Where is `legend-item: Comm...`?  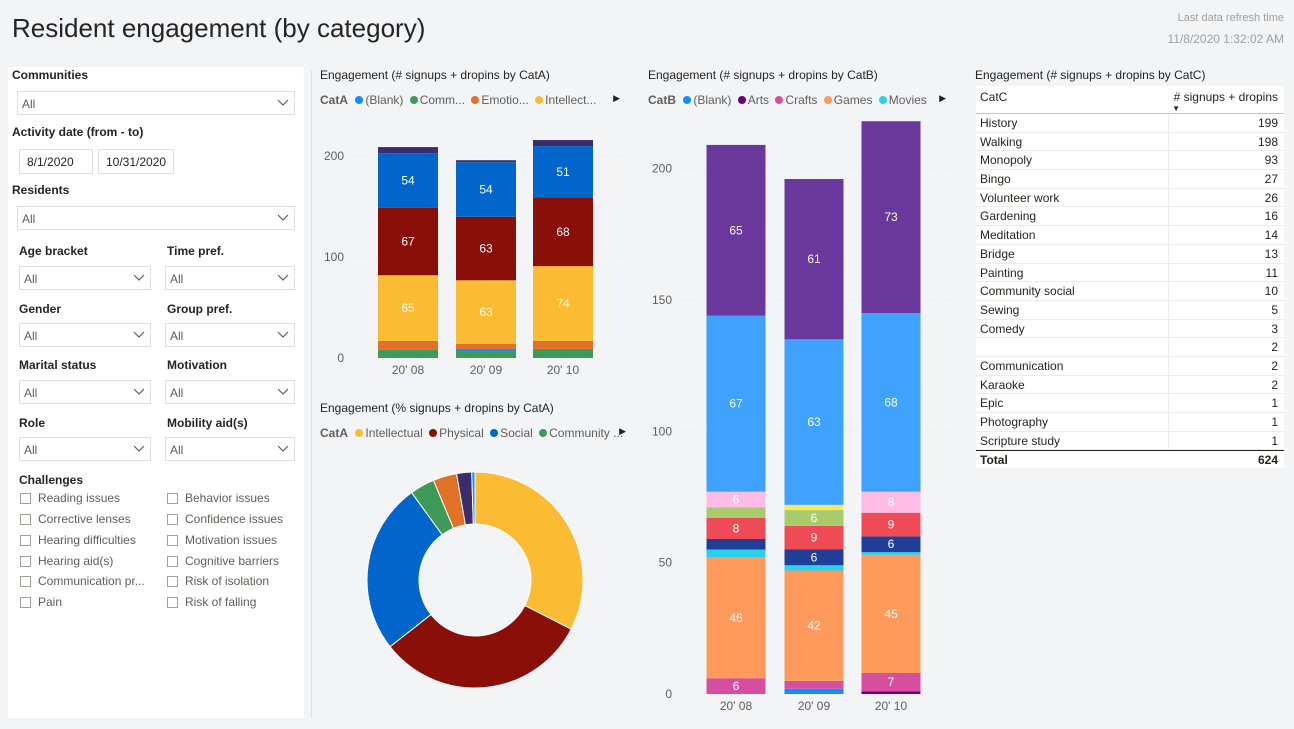 legend-item: Comm... is located at coordinates (437, 100).